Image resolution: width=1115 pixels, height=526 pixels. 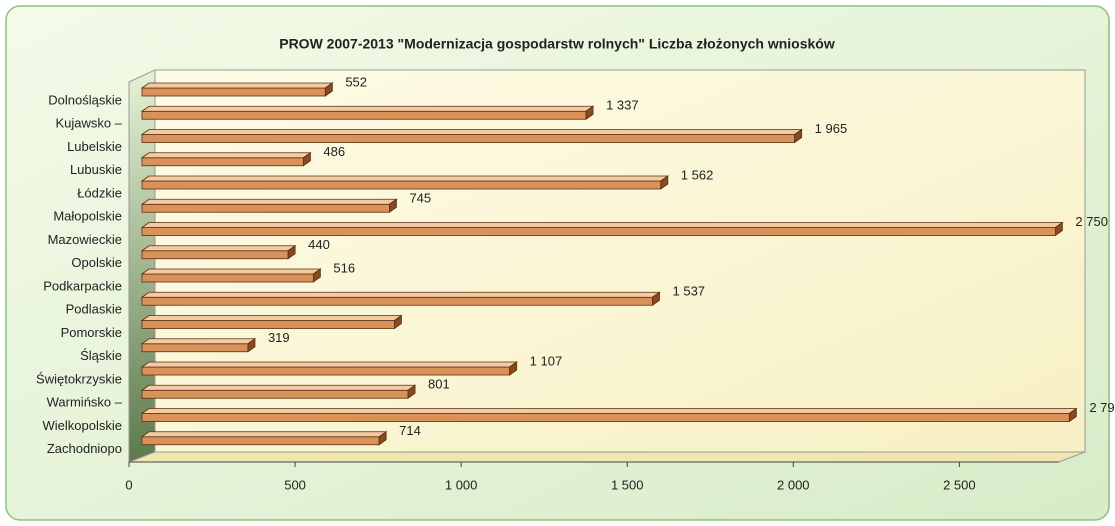 I want to click on y-tick-label: Podkarpackie, so click(x=82, y=285).